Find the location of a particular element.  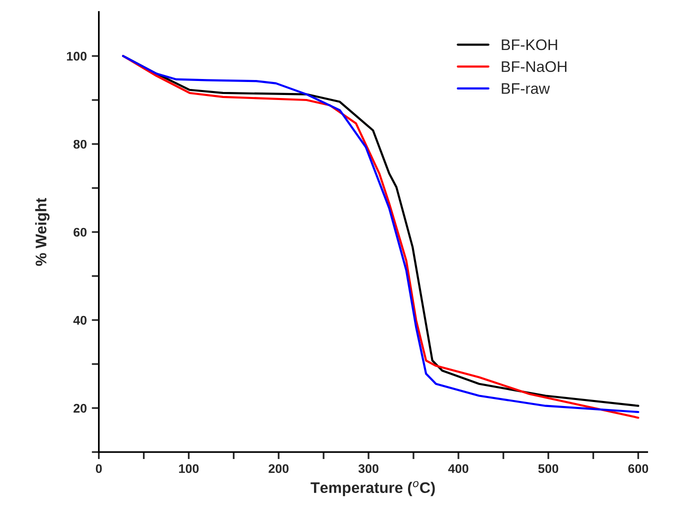

x-tick-label: 100 is located at coordinates (189, 469).